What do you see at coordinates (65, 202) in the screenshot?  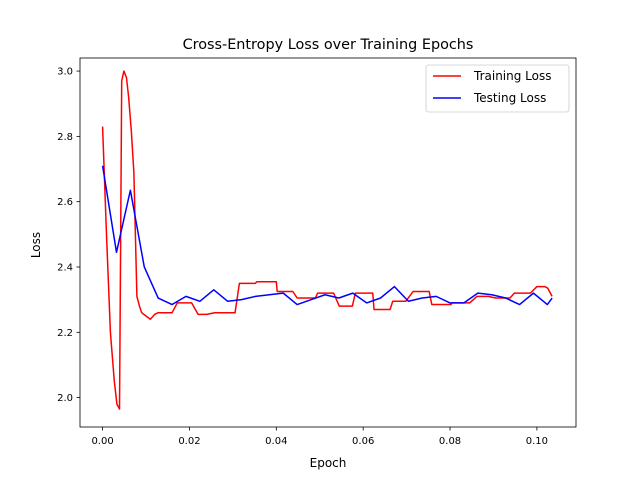 I see `y-tick-label: 2.6` at bounding box center [65, 202].